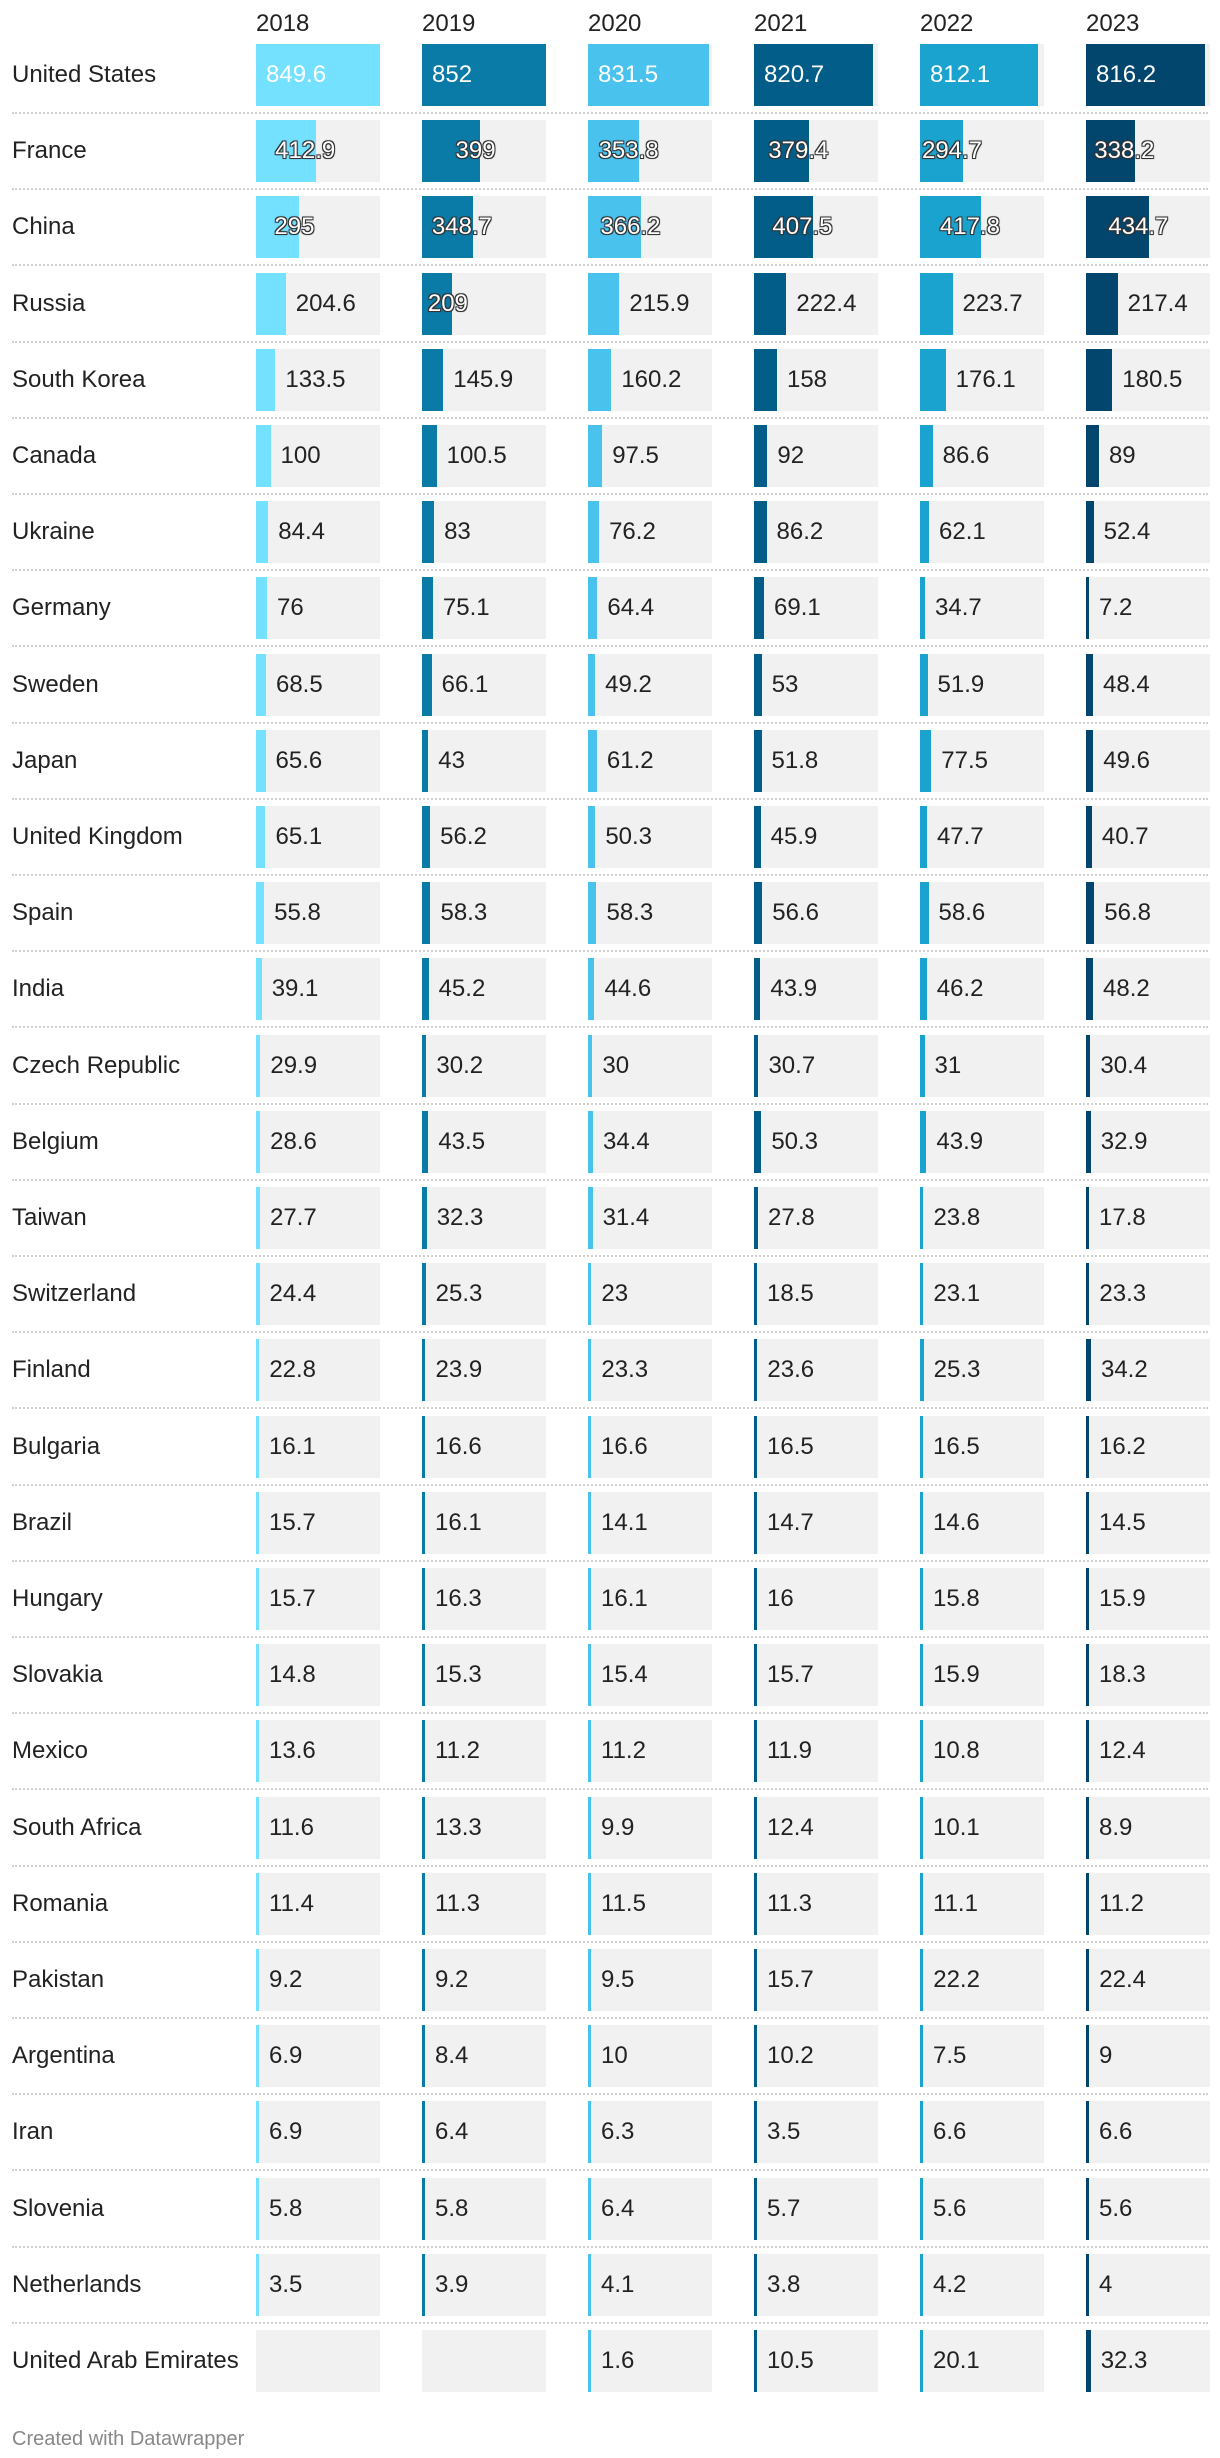  I want to click on value-label: 11.2, so click(1121, 1903).